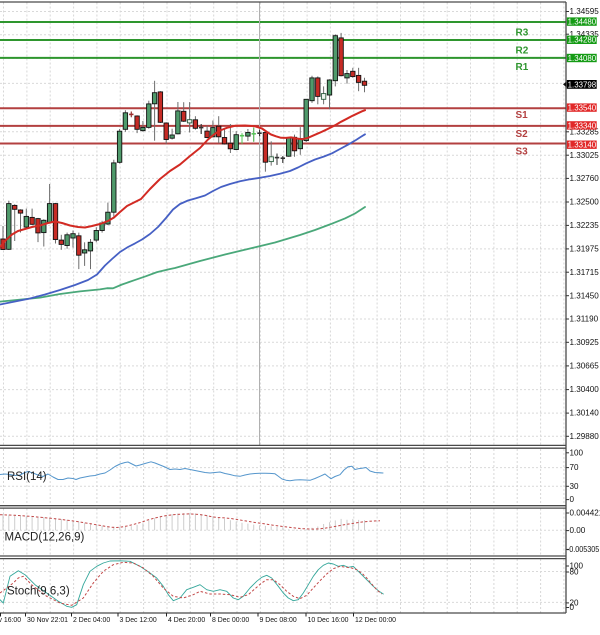 This screenshot has height=635, width=600. I want to click on svg-text: 1.30665, so click(585, 366).